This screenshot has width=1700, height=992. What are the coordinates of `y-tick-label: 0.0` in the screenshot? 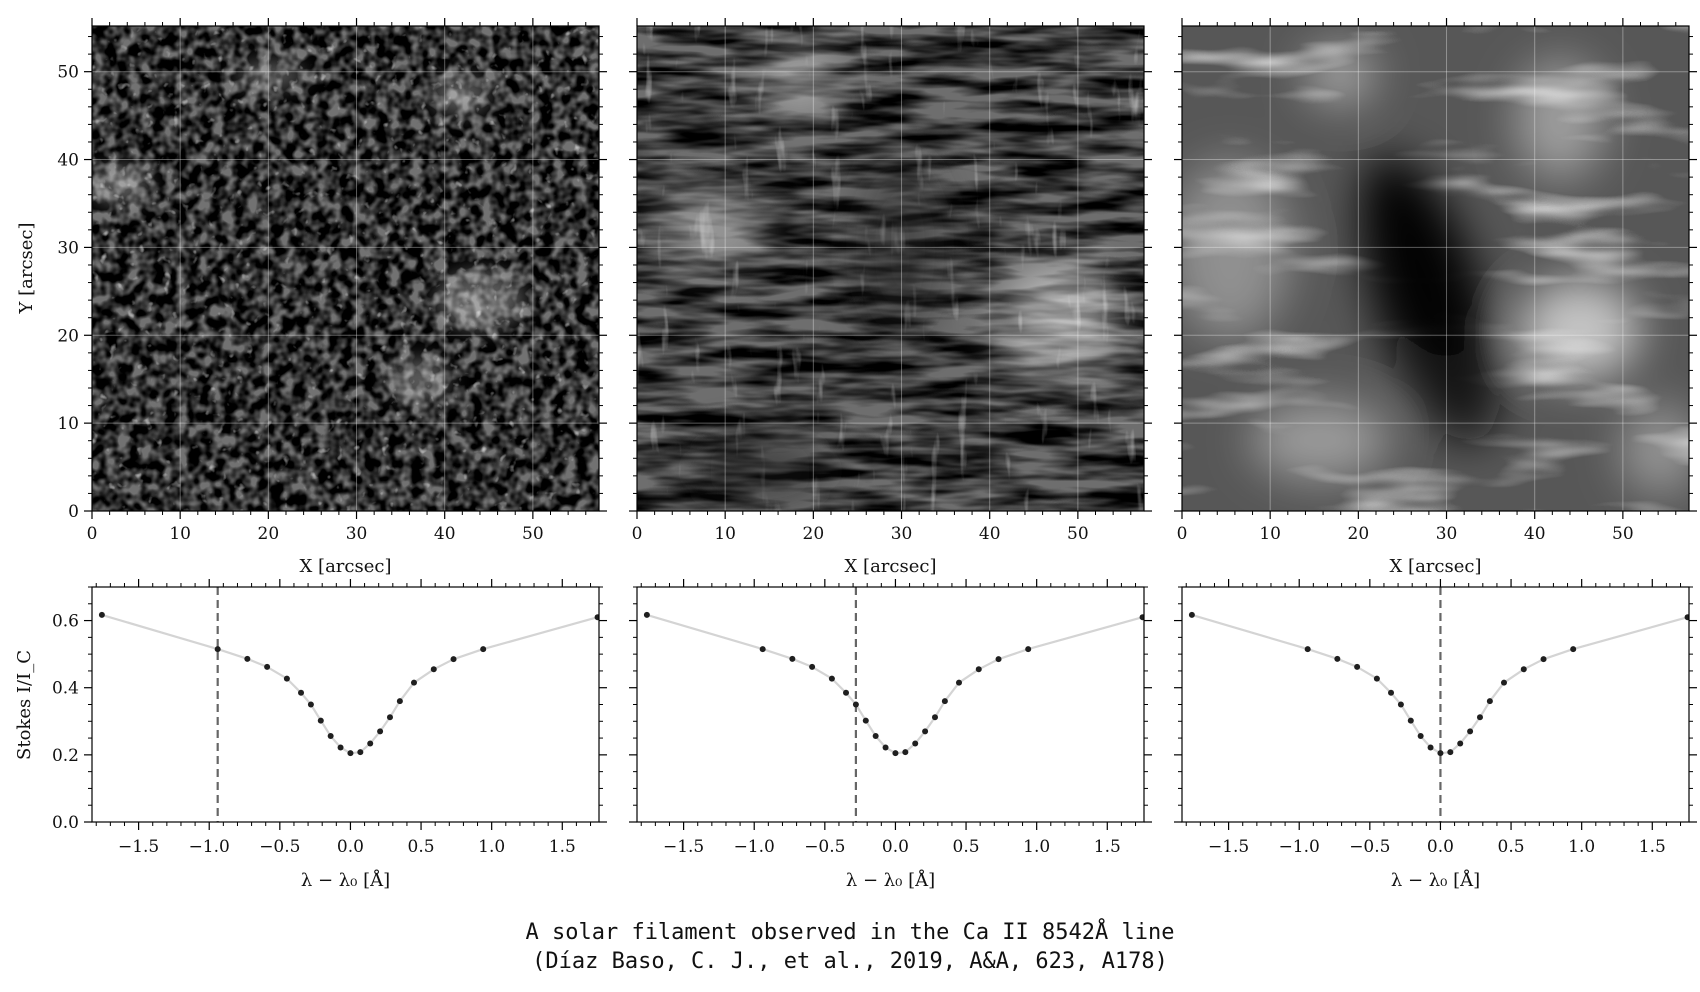 It's located at (65, 823).